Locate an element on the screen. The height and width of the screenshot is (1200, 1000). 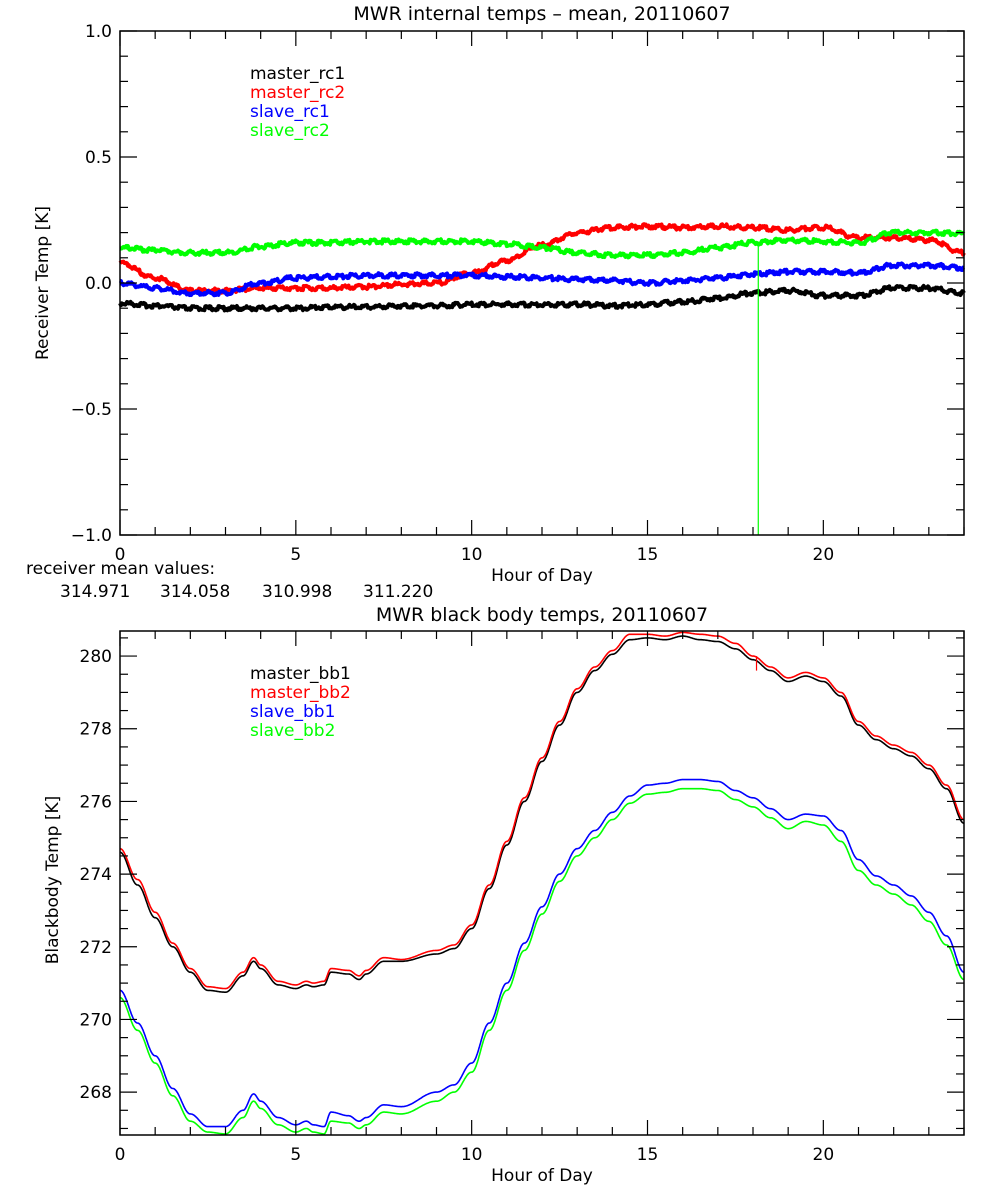
receiver-mean-value: 310.998 is located at coordinates (297, 592).